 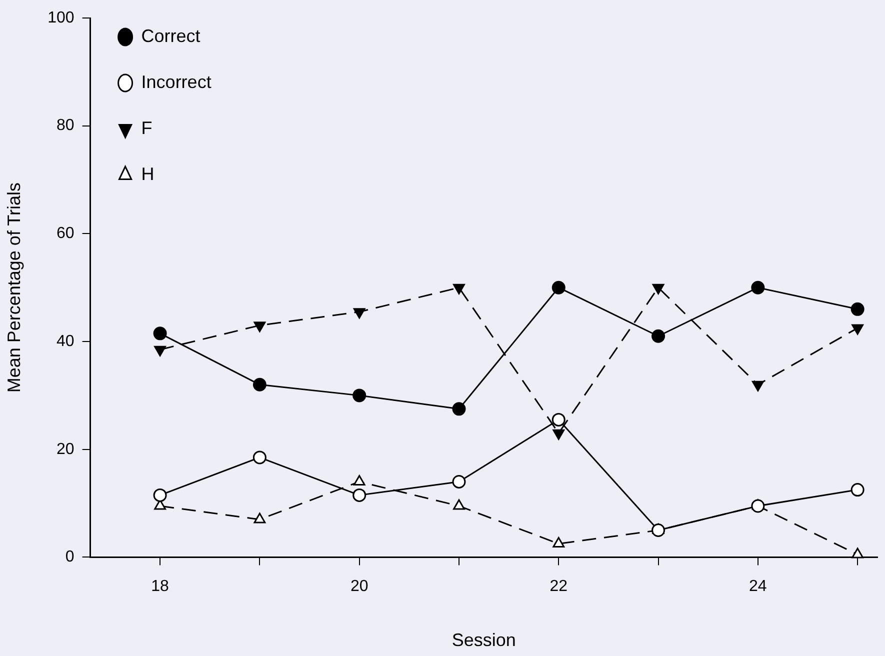 What do you see at coordinates (65, 449) in the screenshot?
I see `y-tick-label: 20` at bounding box center [65, 449].